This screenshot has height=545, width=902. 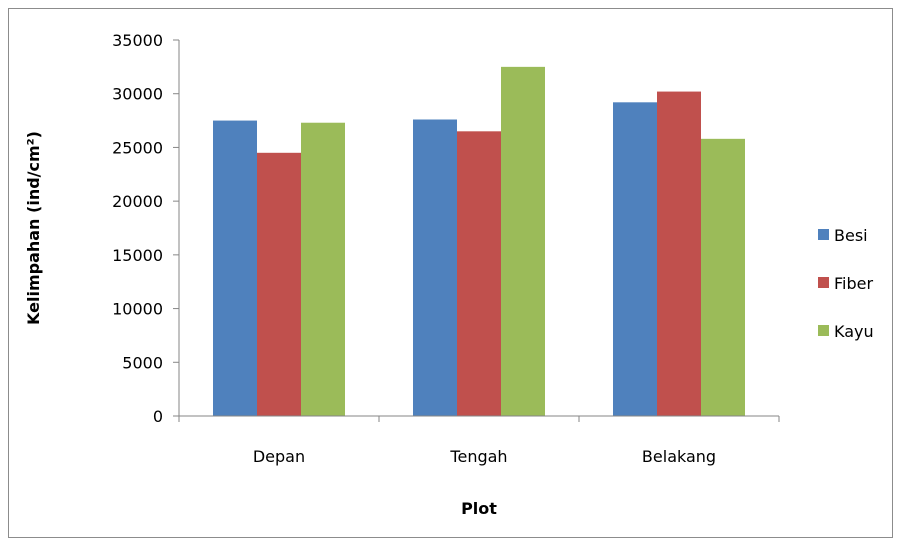 What do you see at coordinates (137, 309) in the screenshot?
I see `y-tick-label: 10000` at bounding box center [137, 309].